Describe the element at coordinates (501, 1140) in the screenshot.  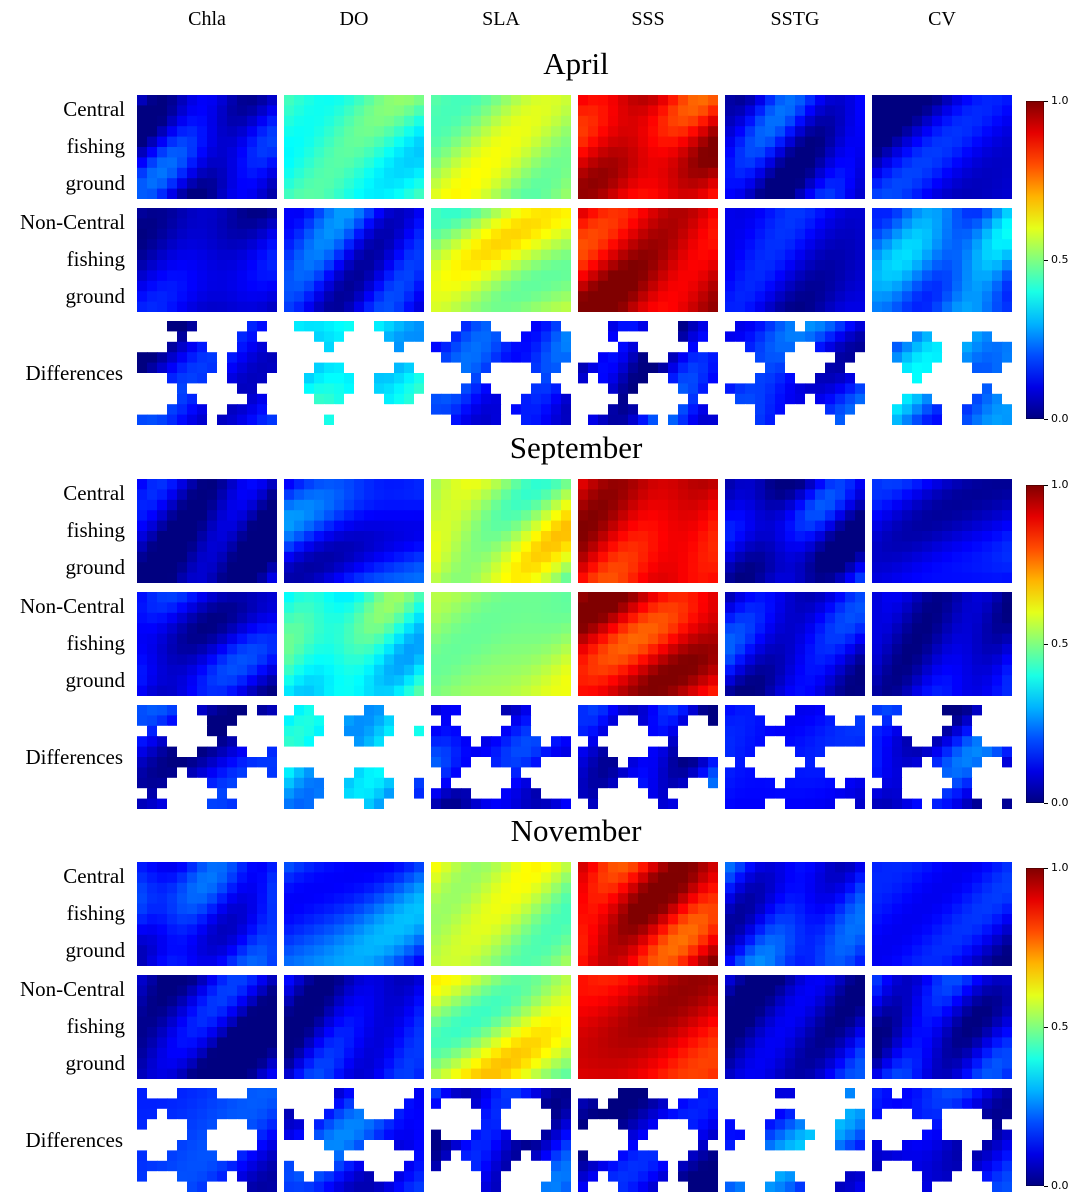
I see `heatmap-panel-november-differences-sla` at that location.